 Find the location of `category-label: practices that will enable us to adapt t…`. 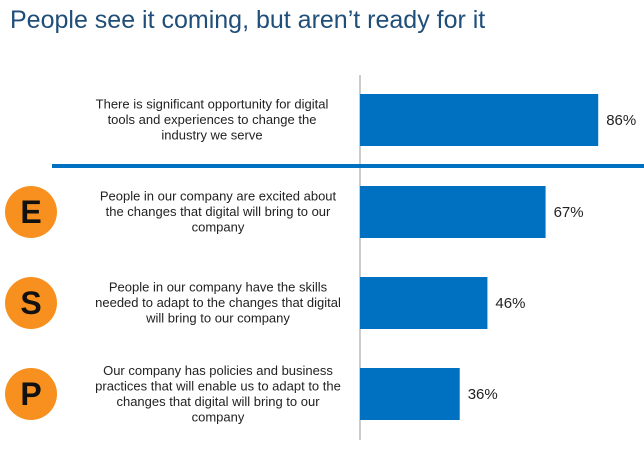

category-label: practices that will enable us to adapt t… is located at coordinates (218, 385).